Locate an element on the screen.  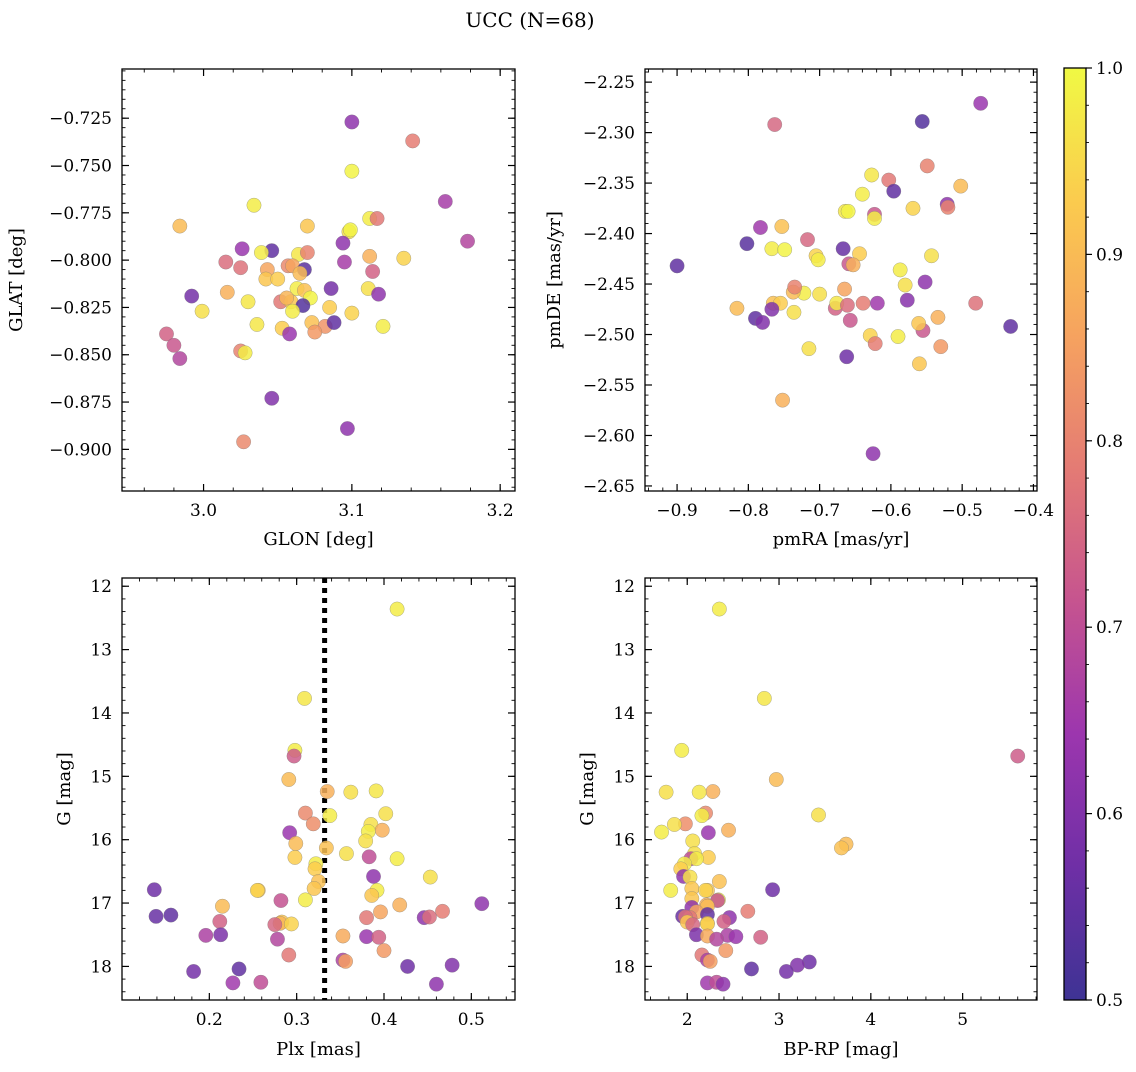
colorbar-gradient is located at coordinates (1075, 534).